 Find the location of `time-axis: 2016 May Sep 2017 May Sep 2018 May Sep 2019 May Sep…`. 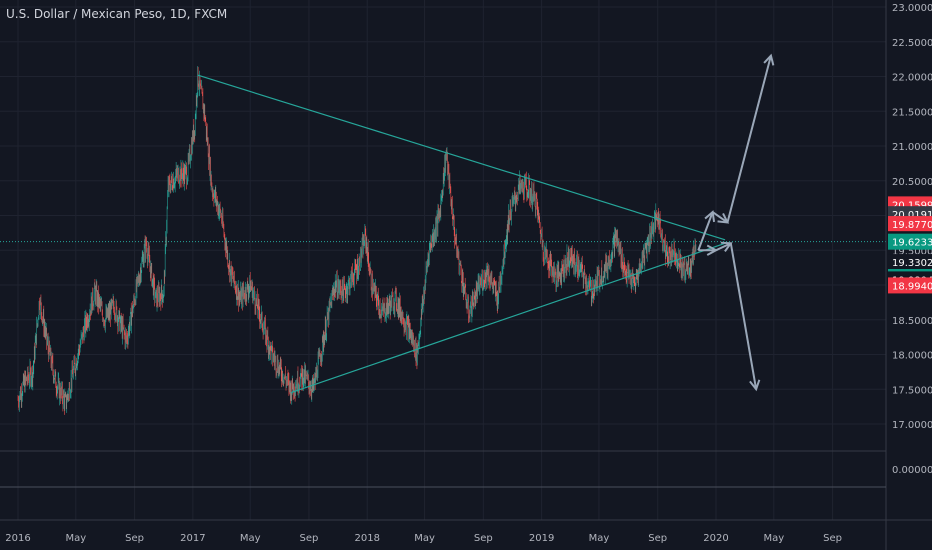

time-axis: 2016 May Sep 2017 May Sep 2018 May Sep 2019 May Sep… is located at coordinates (466, 531).